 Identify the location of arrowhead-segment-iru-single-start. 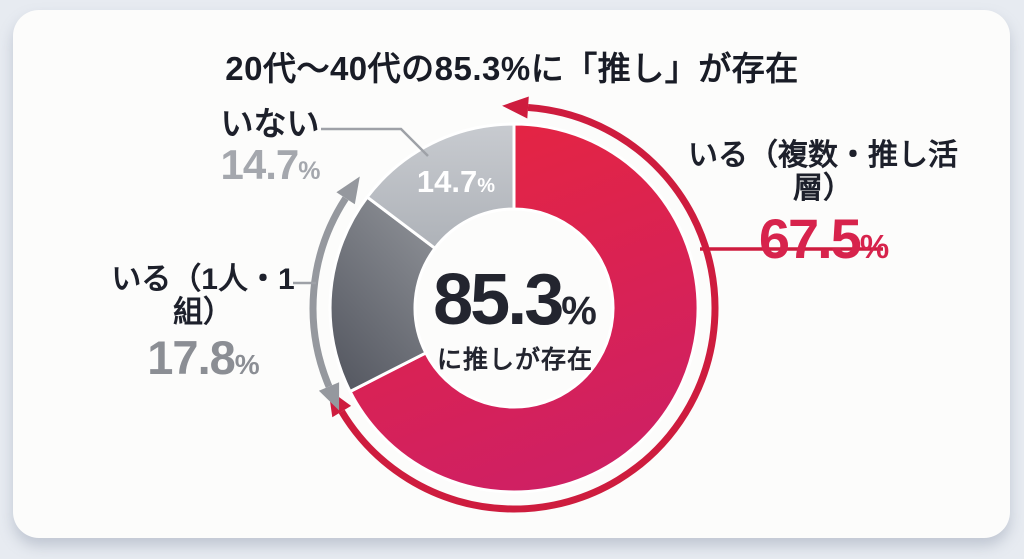
(329, 396).